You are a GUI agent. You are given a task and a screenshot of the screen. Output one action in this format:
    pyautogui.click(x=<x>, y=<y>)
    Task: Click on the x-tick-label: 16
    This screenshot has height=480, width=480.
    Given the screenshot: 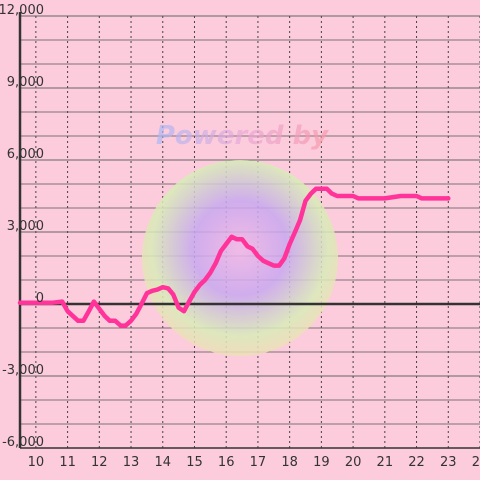 What is the action you would take?
    pyautogui.click(x=226, y=462)
    